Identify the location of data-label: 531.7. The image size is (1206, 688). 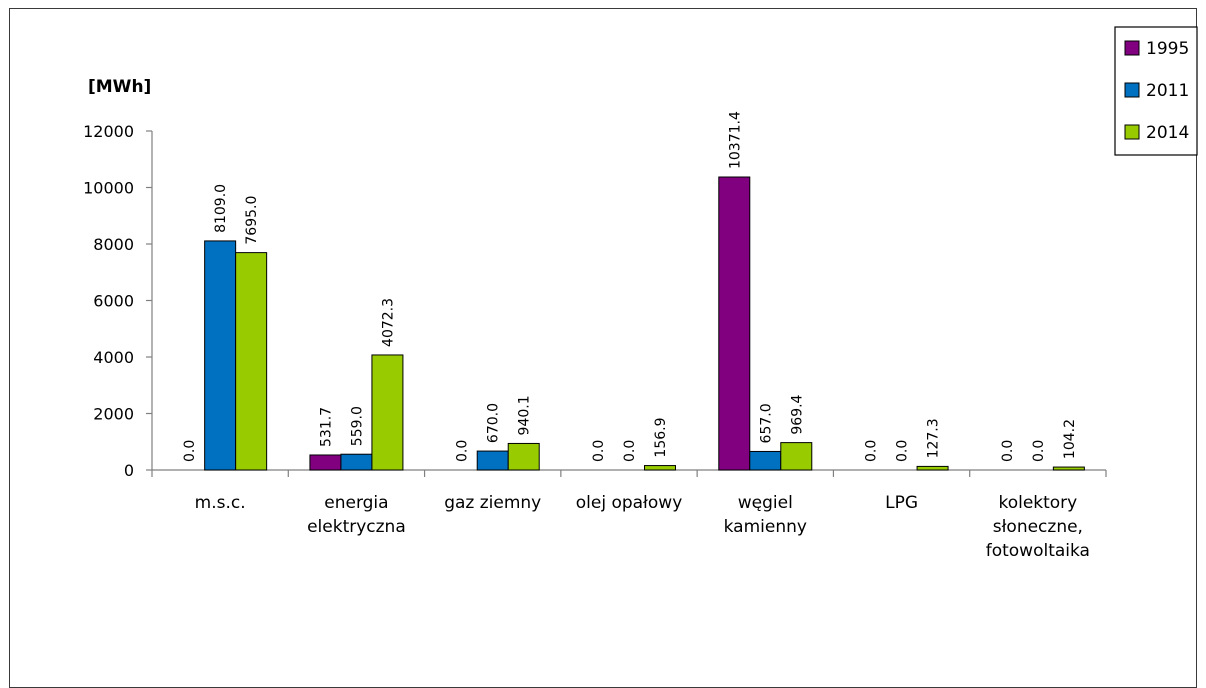
(326, 427).